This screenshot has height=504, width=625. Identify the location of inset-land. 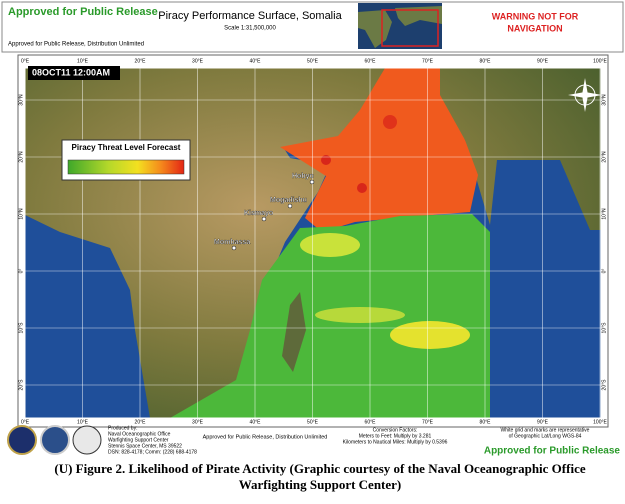
(400, 27).